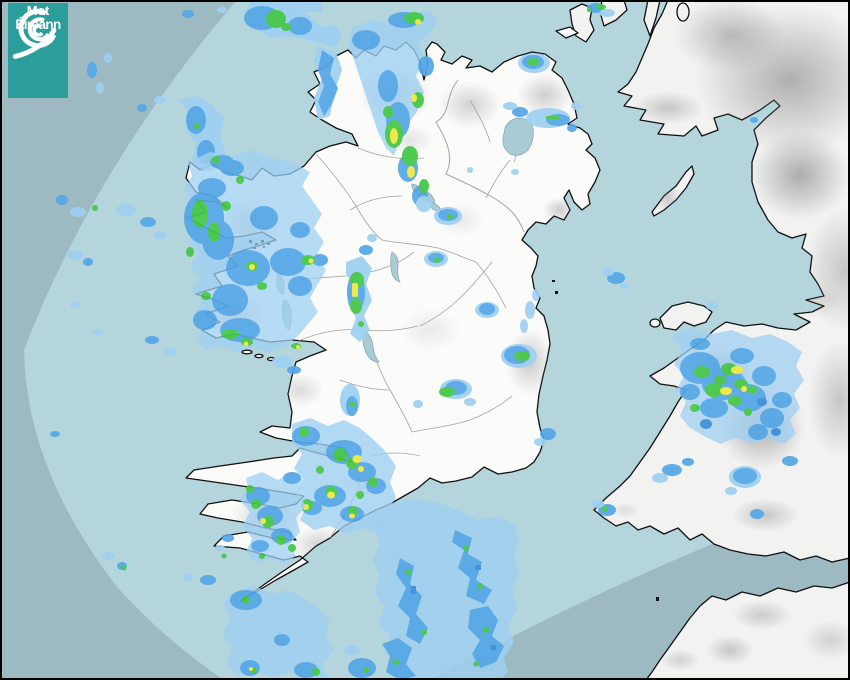 The width and height of the screenshot is (850, 680). What do you see at coordinates (528, 367) in the screenshot?
I see `rain-cell-wicklow` at bounding box center [528, 367].